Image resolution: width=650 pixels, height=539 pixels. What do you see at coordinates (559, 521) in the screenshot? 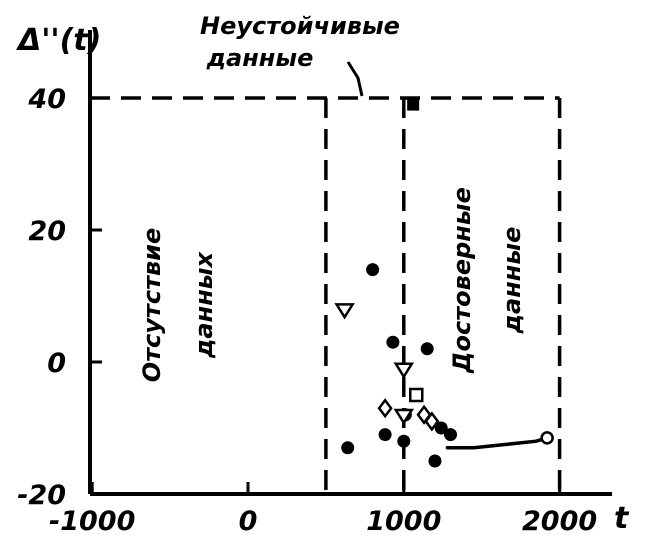
I see `x-tick-label: 2000` at bounding box center [559, 521].